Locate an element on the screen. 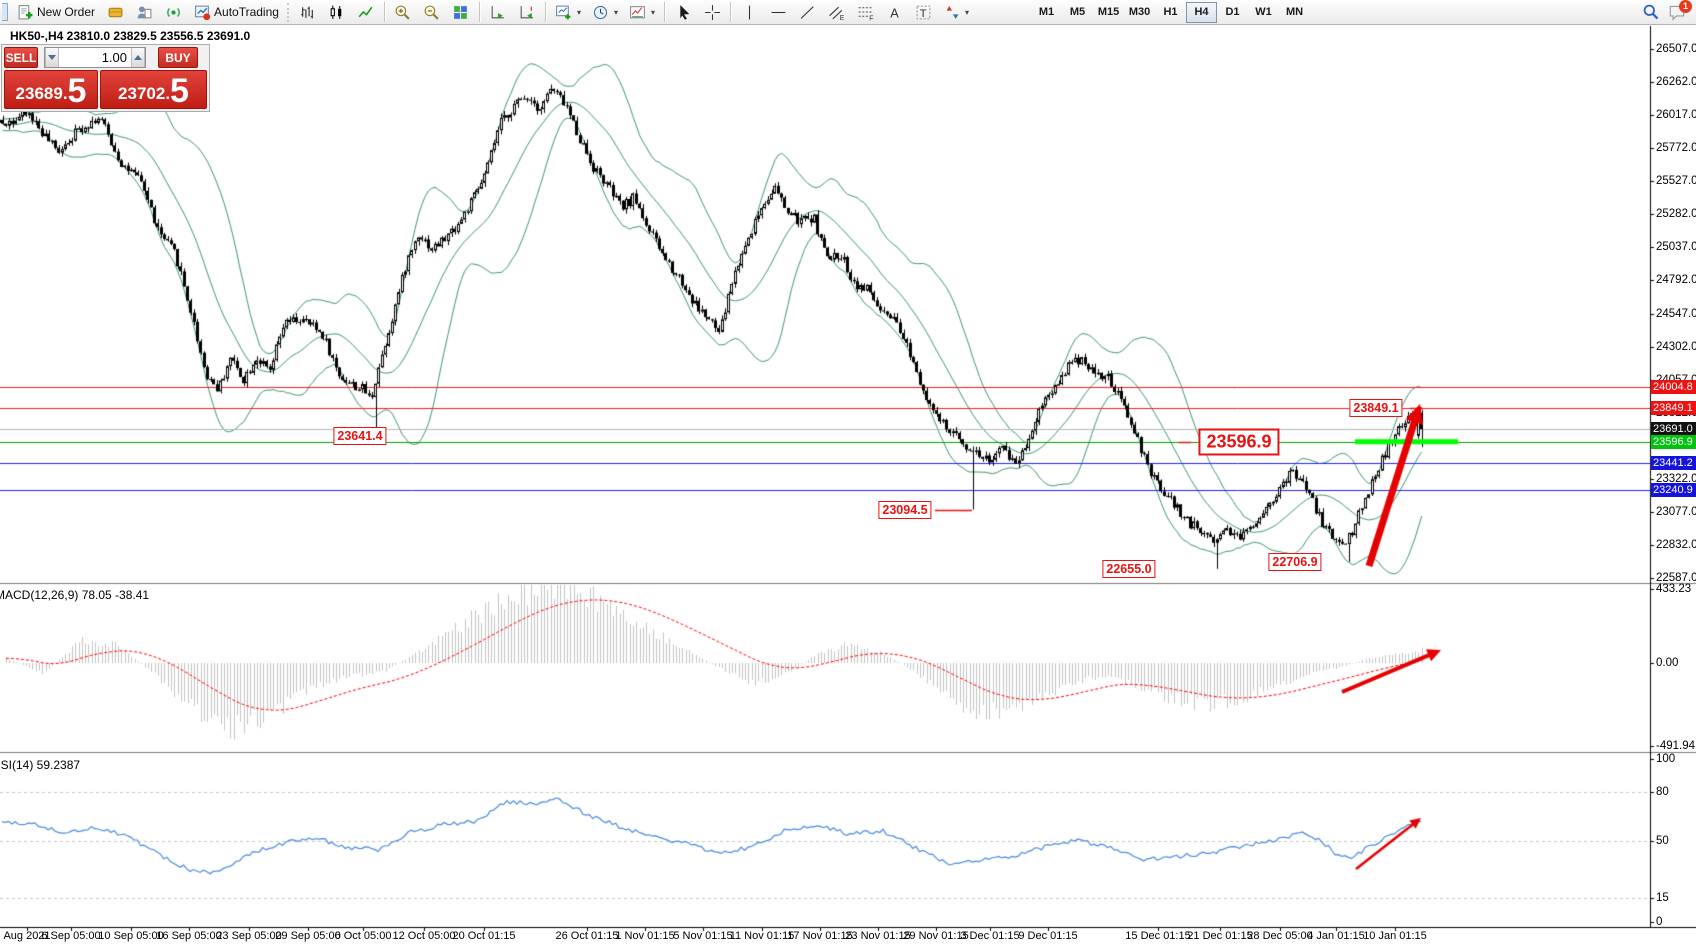 This screenshot has width=1696, height=948. timeframe-button-mn: MN is located at coordinates (1294, 12).